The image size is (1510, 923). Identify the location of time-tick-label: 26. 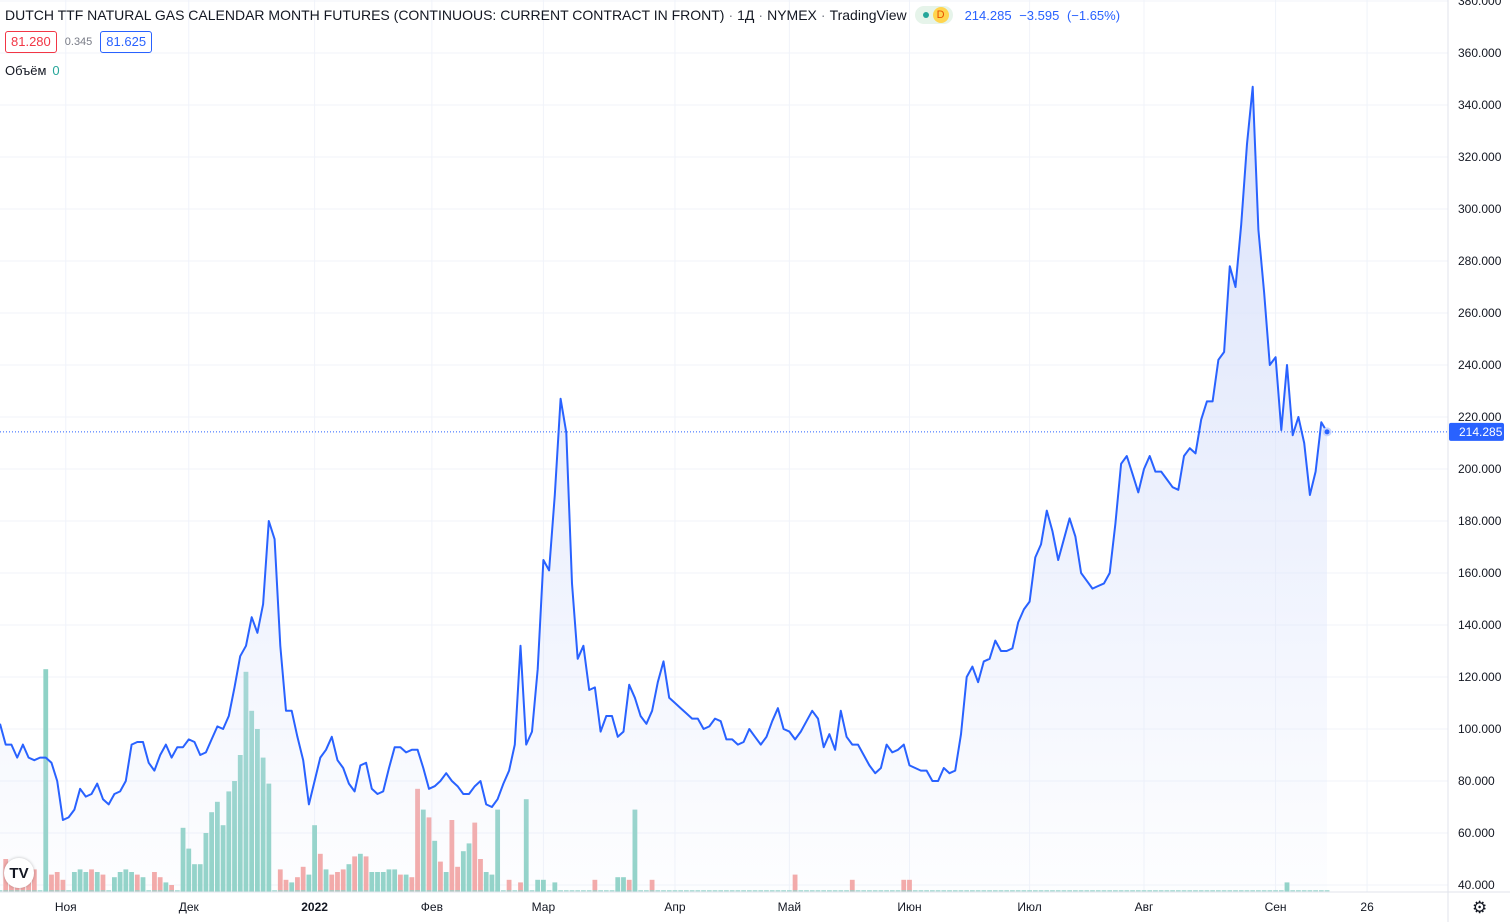
(1367, 907).